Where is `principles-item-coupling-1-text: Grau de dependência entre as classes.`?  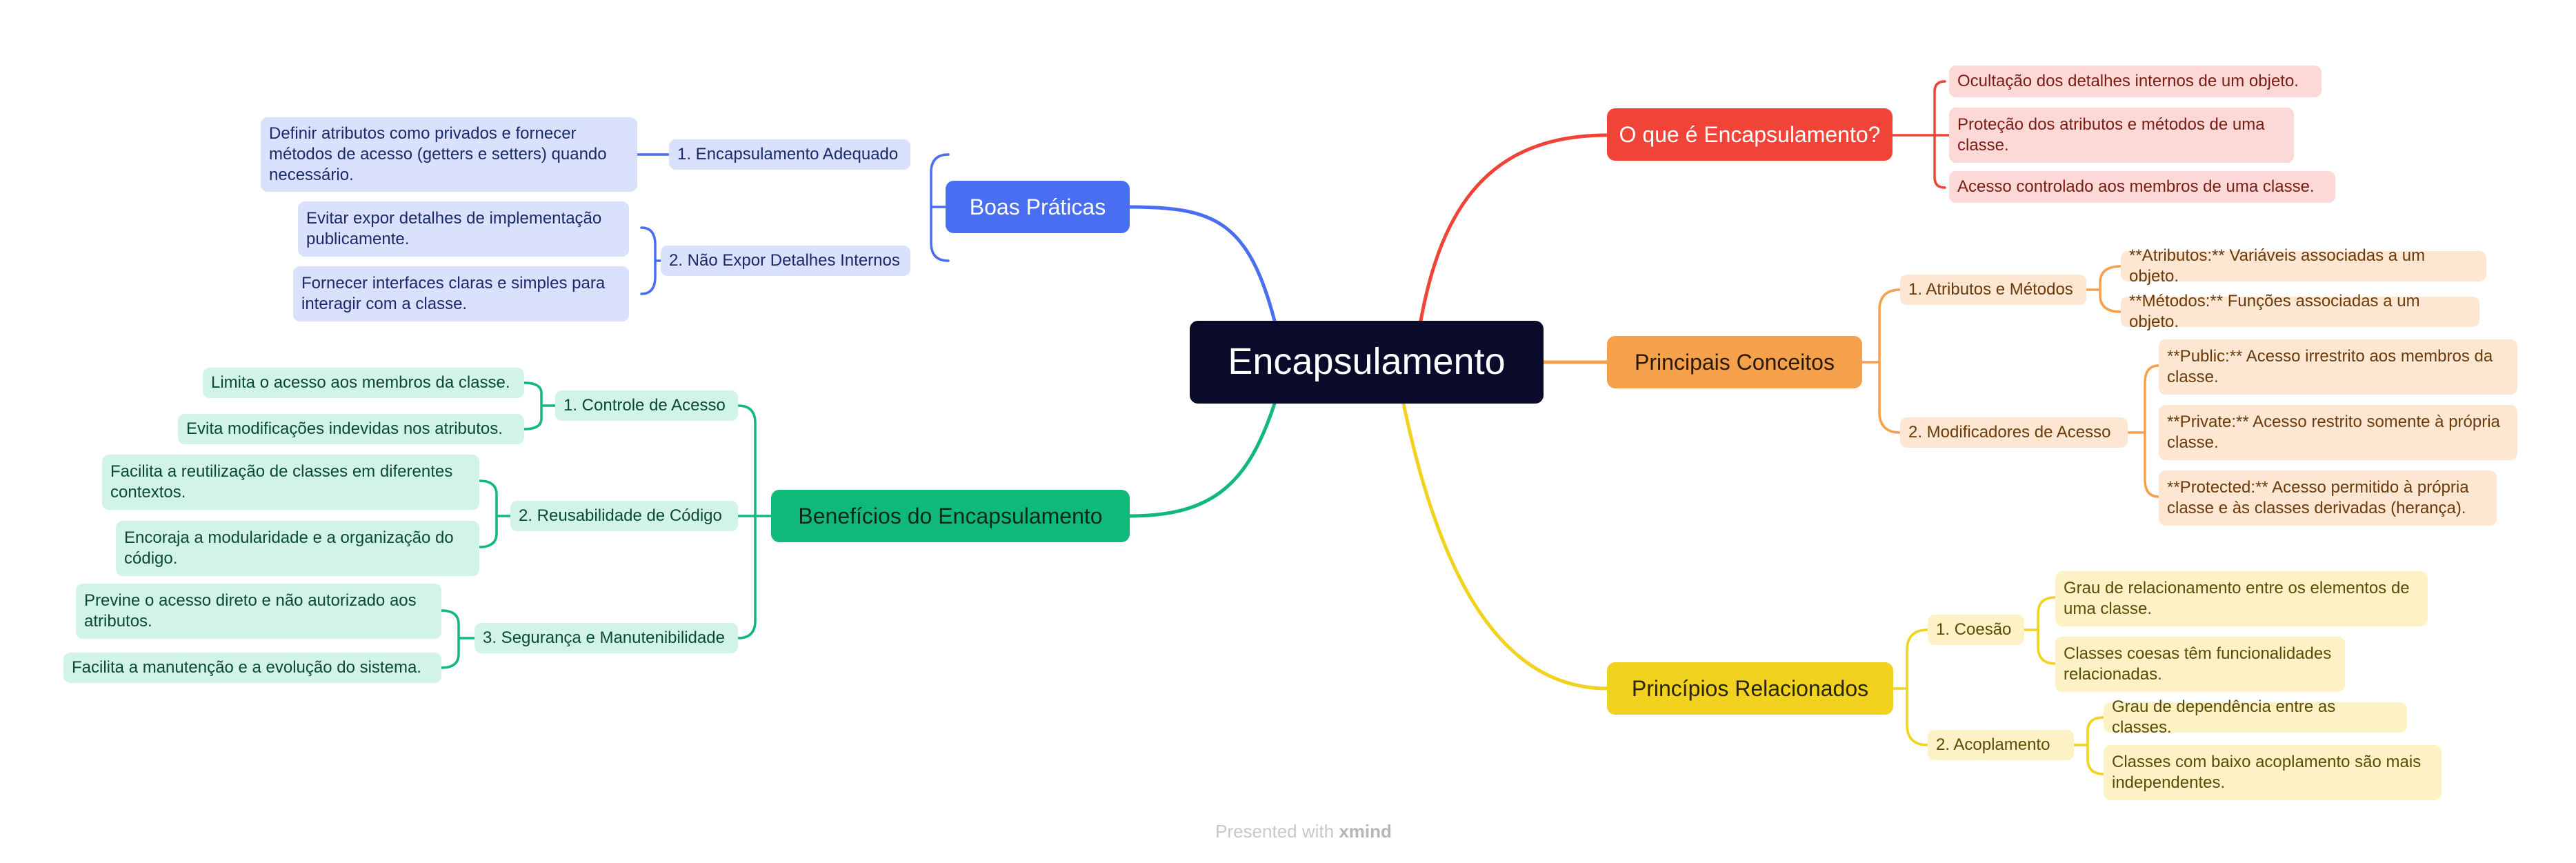 principles-item-coupling-1-text: Grau de dependência entre as classes. is located at coordinates (2224, 717).